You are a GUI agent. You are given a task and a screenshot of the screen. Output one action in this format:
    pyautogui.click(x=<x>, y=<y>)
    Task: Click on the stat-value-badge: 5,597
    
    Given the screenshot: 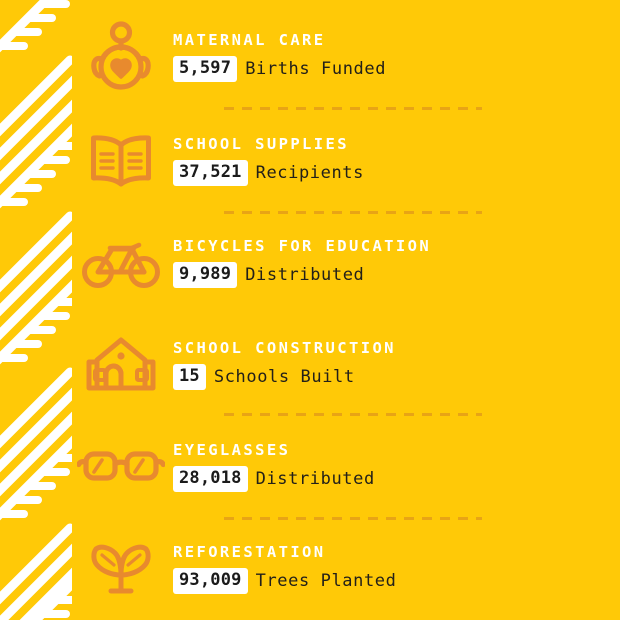 What is the action you would take?
    pyautogui.click(x=205, y=69)
    